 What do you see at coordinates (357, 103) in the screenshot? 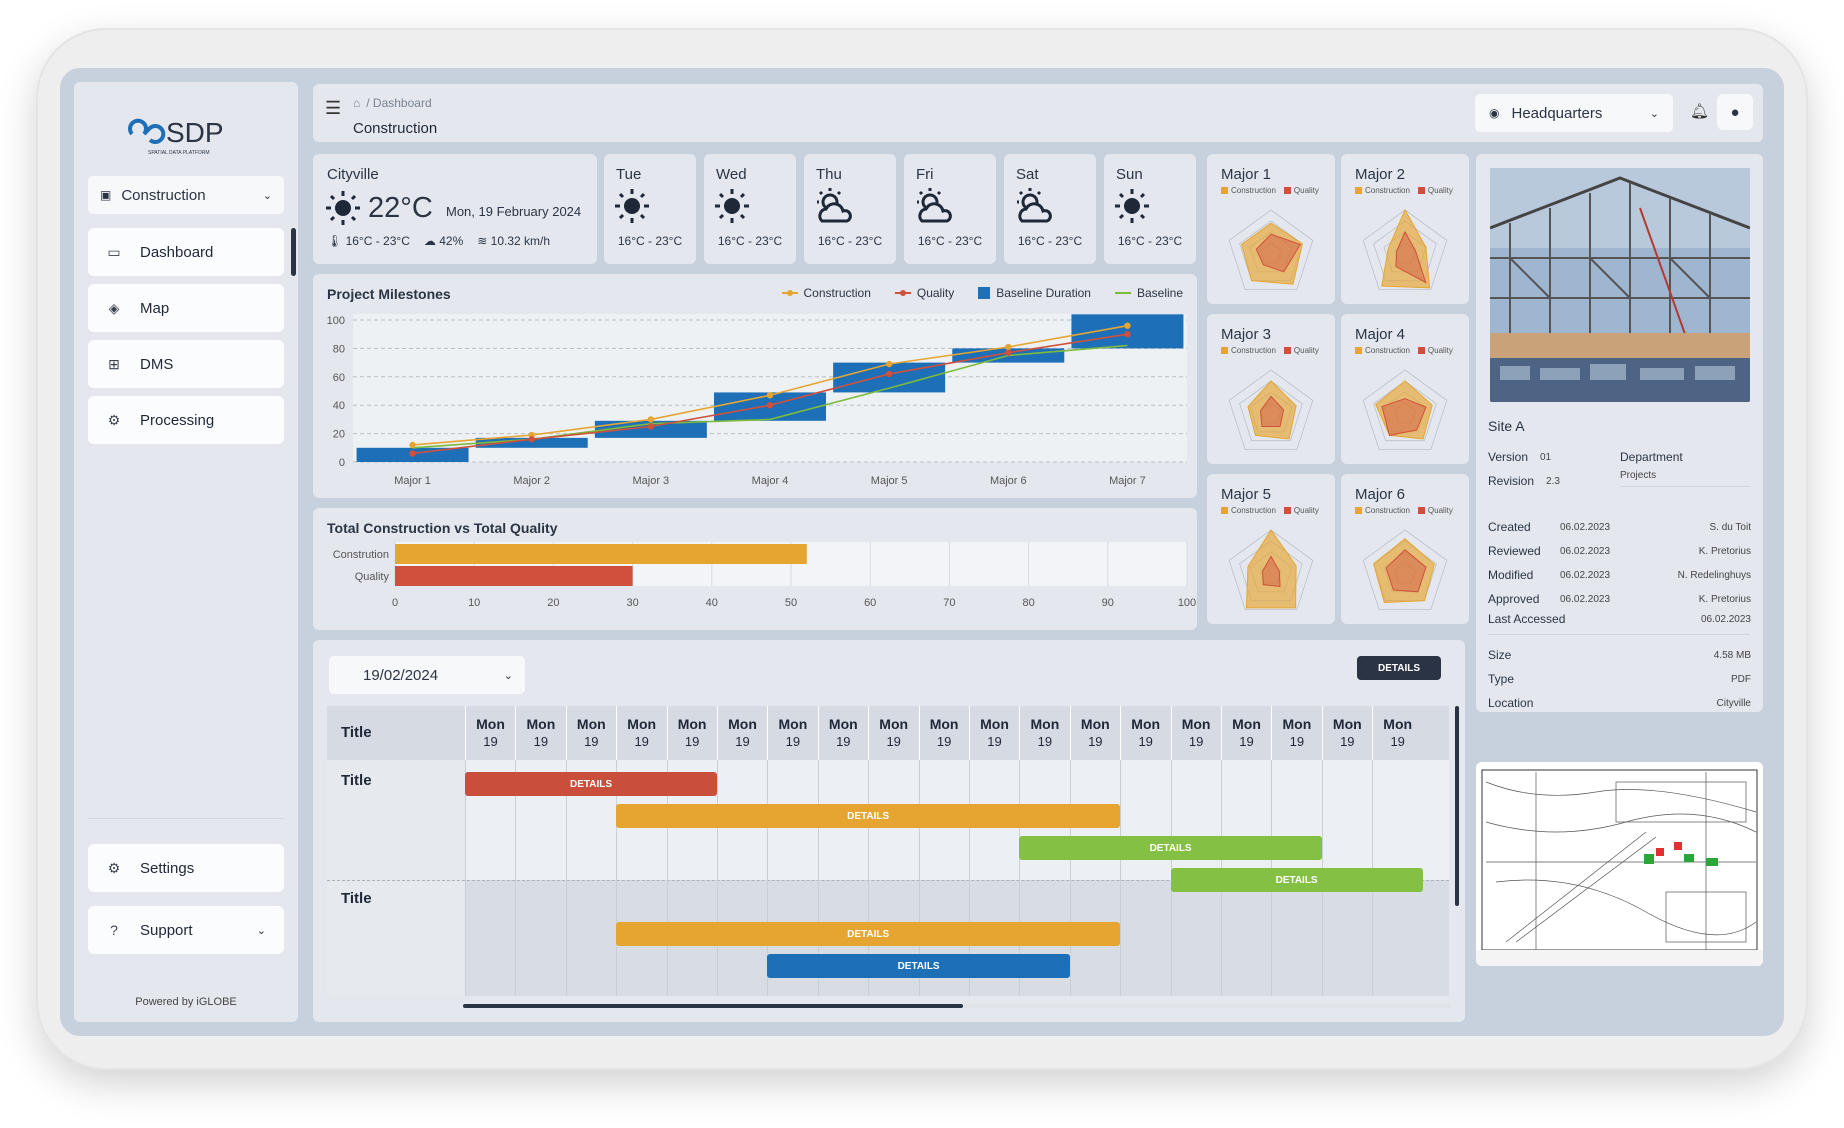
I see `home-icon: ⌂` at bounding box center [357, 103].